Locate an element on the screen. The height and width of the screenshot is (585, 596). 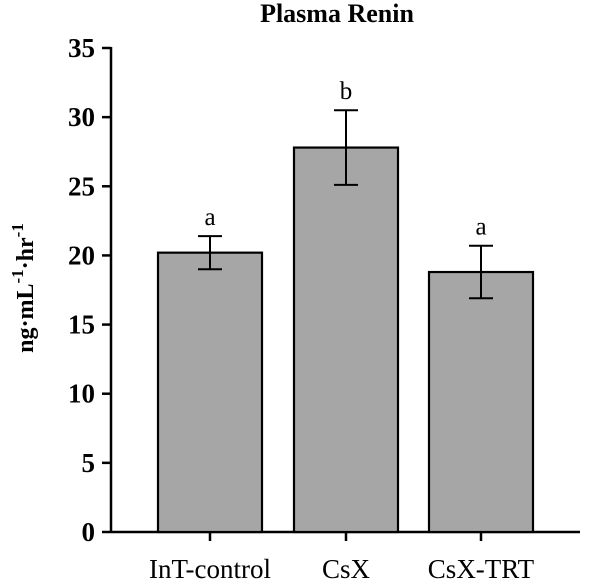
y-axis-label-exp-2: -1 is located at coordinates (17, 230).